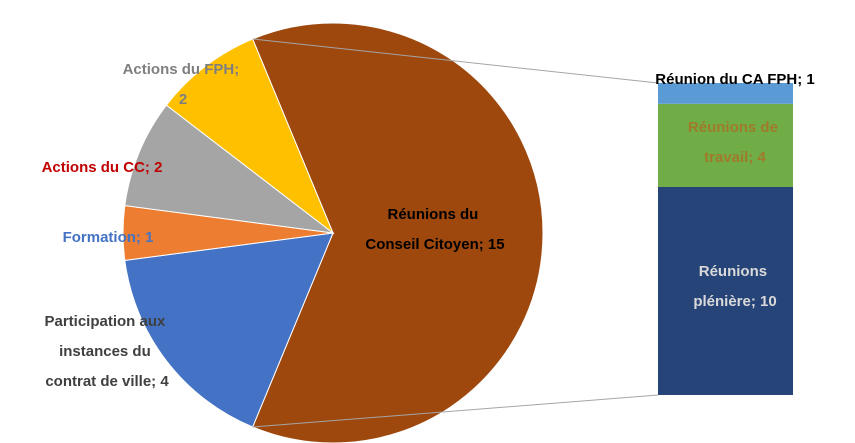 Image resolution: width=855 pixels, height=443 pixels. I want to click on label-line: Réunion du CA FPH; 1, so click(734, 79).